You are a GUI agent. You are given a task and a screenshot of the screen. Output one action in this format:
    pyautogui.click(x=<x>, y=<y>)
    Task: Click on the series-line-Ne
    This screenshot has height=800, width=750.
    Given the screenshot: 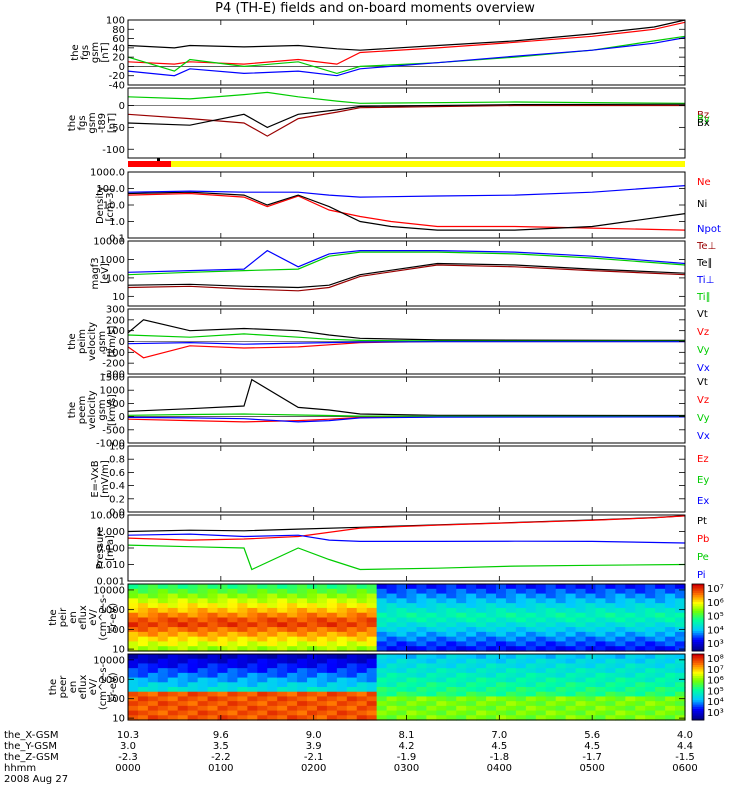 What is the action you would take?
    pyautogui.click(x=406, y=211)
    